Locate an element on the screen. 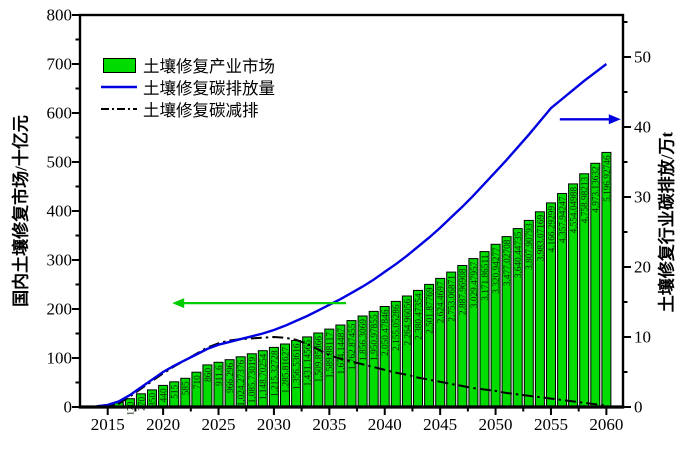 The width and height of the screenshot is (686, 451). bar-label: 1,215.32728 is located at coordinates (275, 373).